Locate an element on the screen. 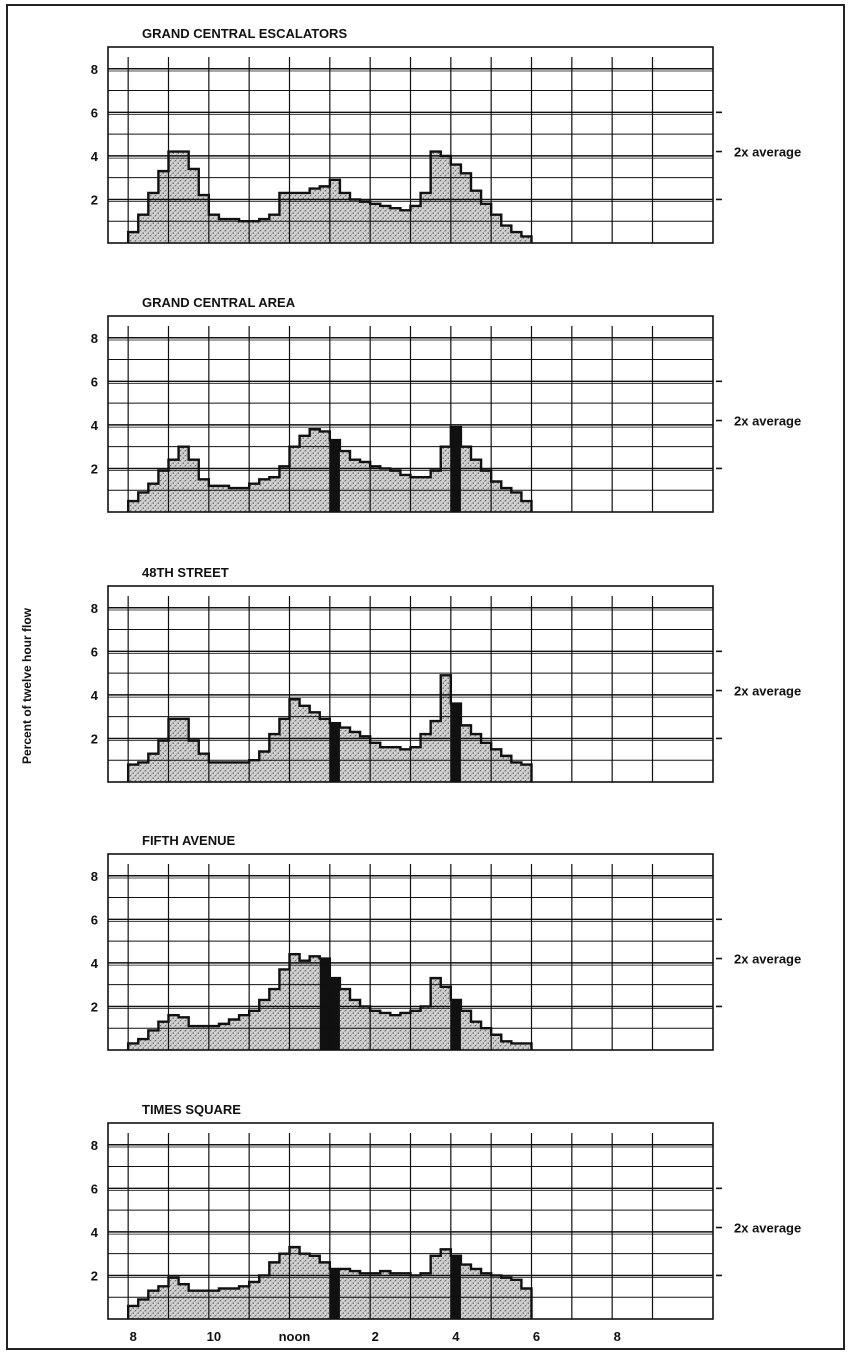  panel-3: 48TH STREET 2 4 6 8 2x average is located at coordinates (446, 674).